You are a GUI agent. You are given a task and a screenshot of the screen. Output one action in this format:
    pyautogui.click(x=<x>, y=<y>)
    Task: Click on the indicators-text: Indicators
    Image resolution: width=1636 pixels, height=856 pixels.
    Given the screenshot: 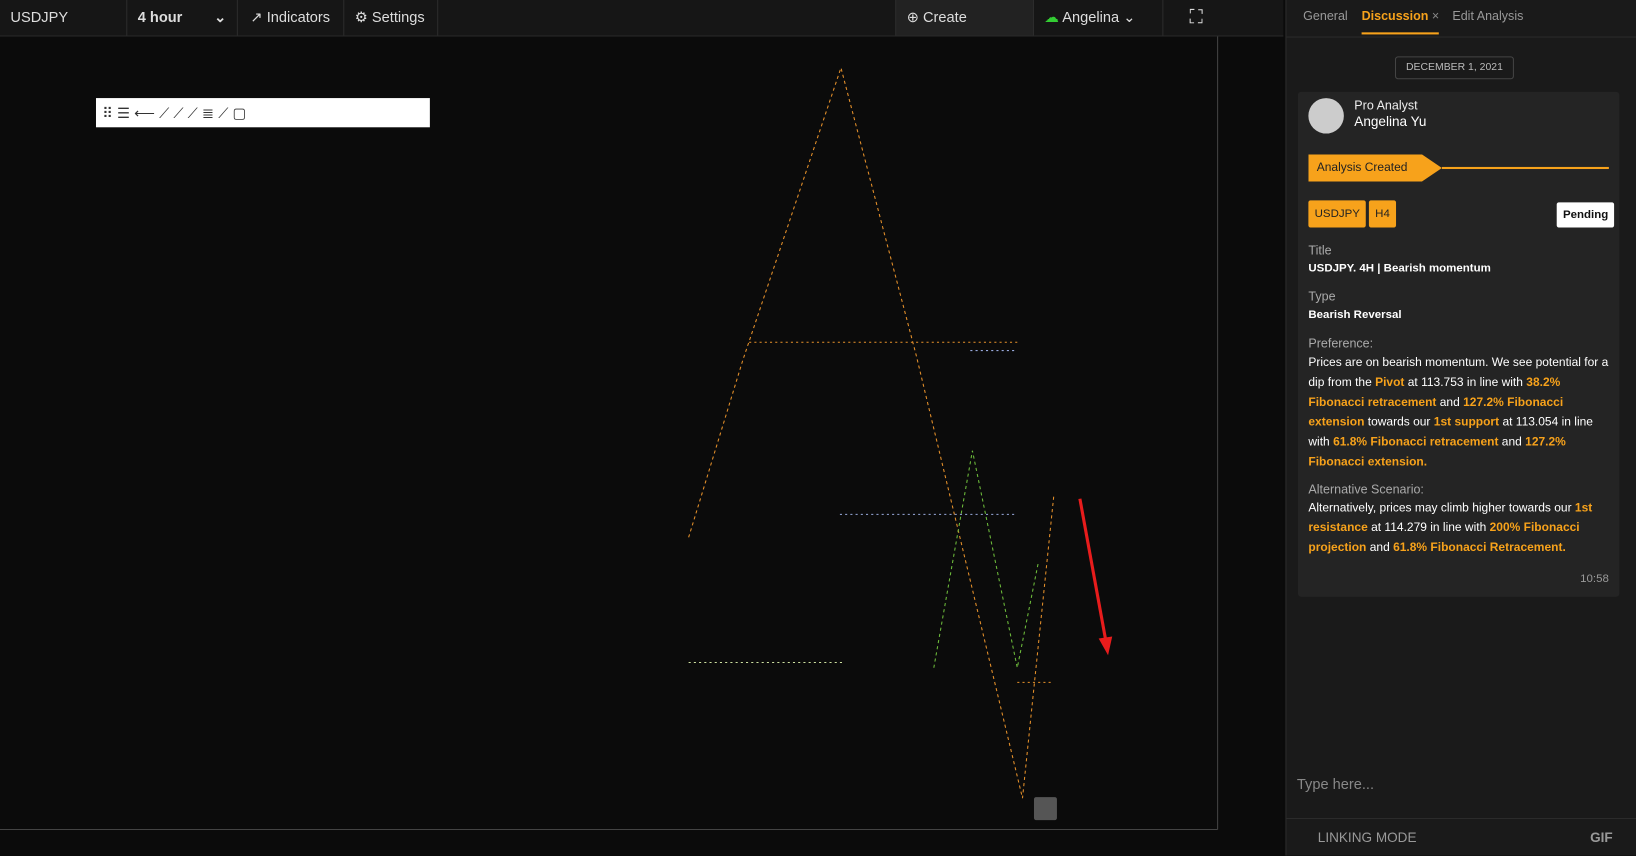 What is the action you would take?
    pyautogui.click(x=298, y=17)
    